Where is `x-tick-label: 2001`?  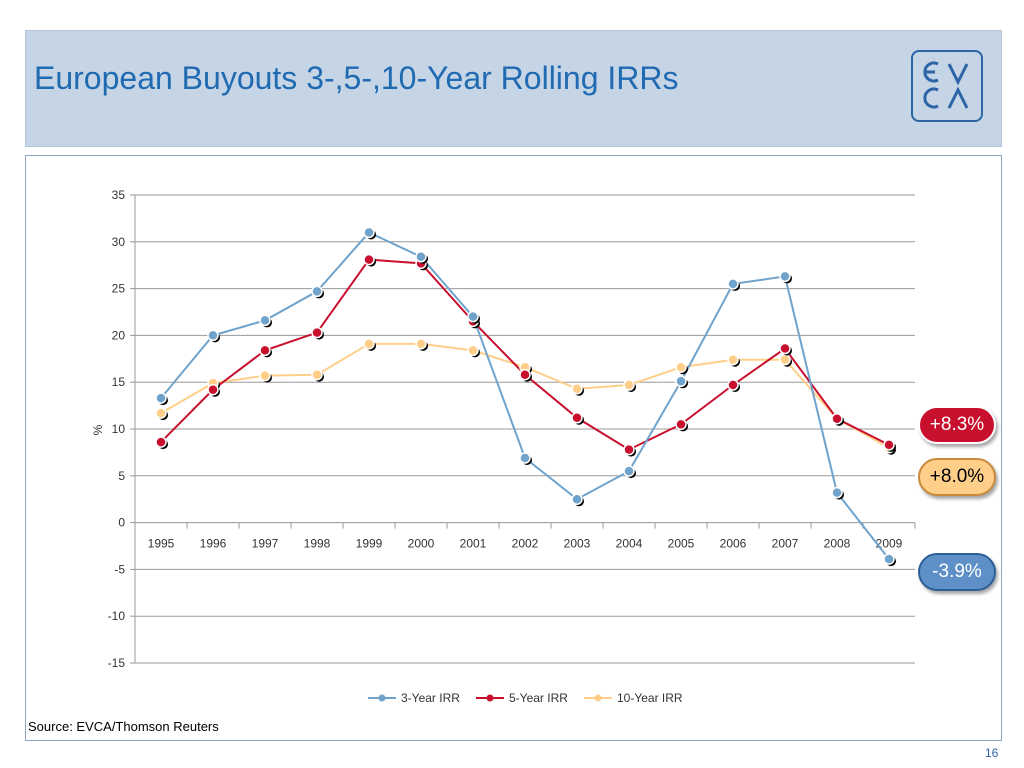 x-tick-label: 2001 is located at coordinates (473, 544).